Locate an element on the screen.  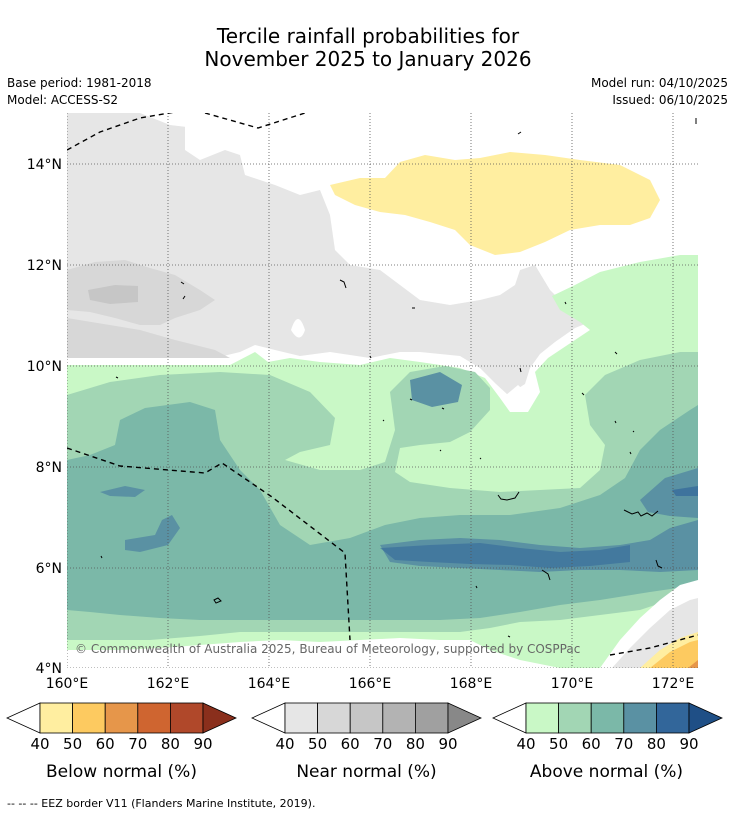
colorbar-legend: 40 50 60 70 80 90 40 50 60 70 80 90 40 50 60 70 80 90 is located at coordinates (364, 727).